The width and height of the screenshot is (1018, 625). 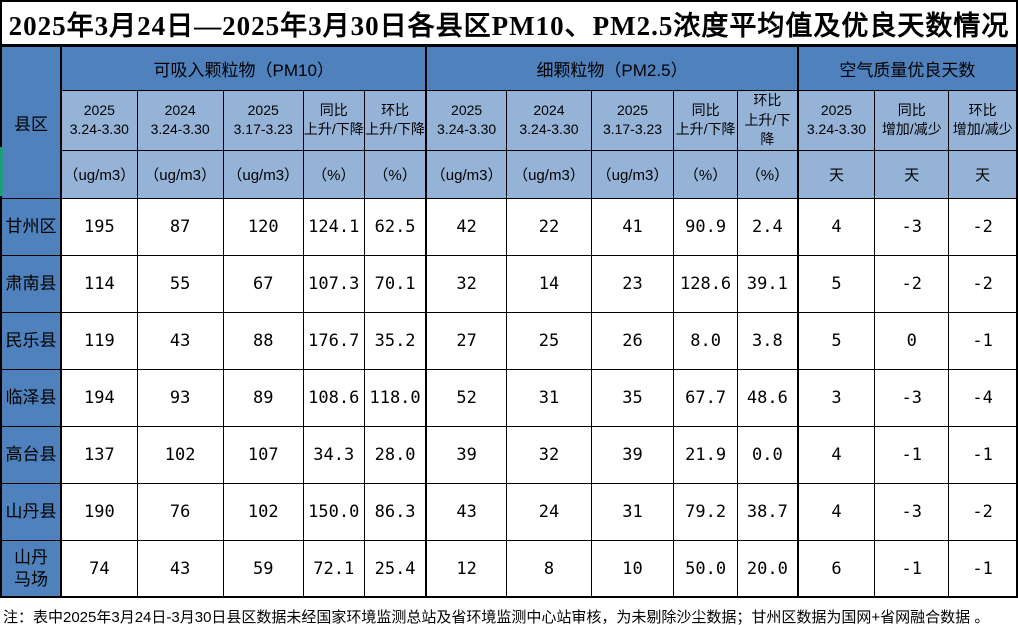 I want to click on data-cell: 108.6, so click(x=333, y=397).